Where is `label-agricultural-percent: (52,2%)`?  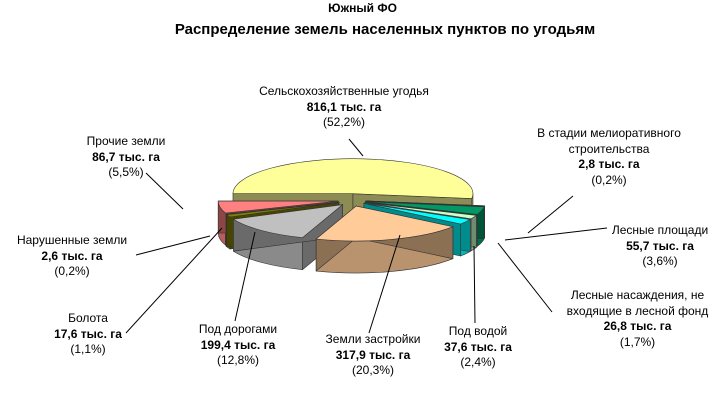 label-agricultural-percent: (52,2%) is located at coordinates (344, 122).